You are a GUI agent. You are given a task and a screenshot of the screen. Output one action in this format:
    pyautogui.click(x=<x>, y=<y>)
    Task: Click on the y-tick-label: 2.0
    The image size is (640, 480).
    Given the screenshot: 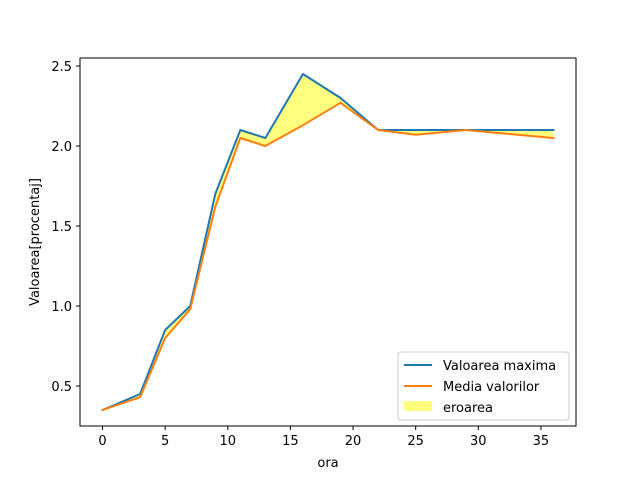 What is the action you would take?
    pyautogui.click(x=61, y=147)
    